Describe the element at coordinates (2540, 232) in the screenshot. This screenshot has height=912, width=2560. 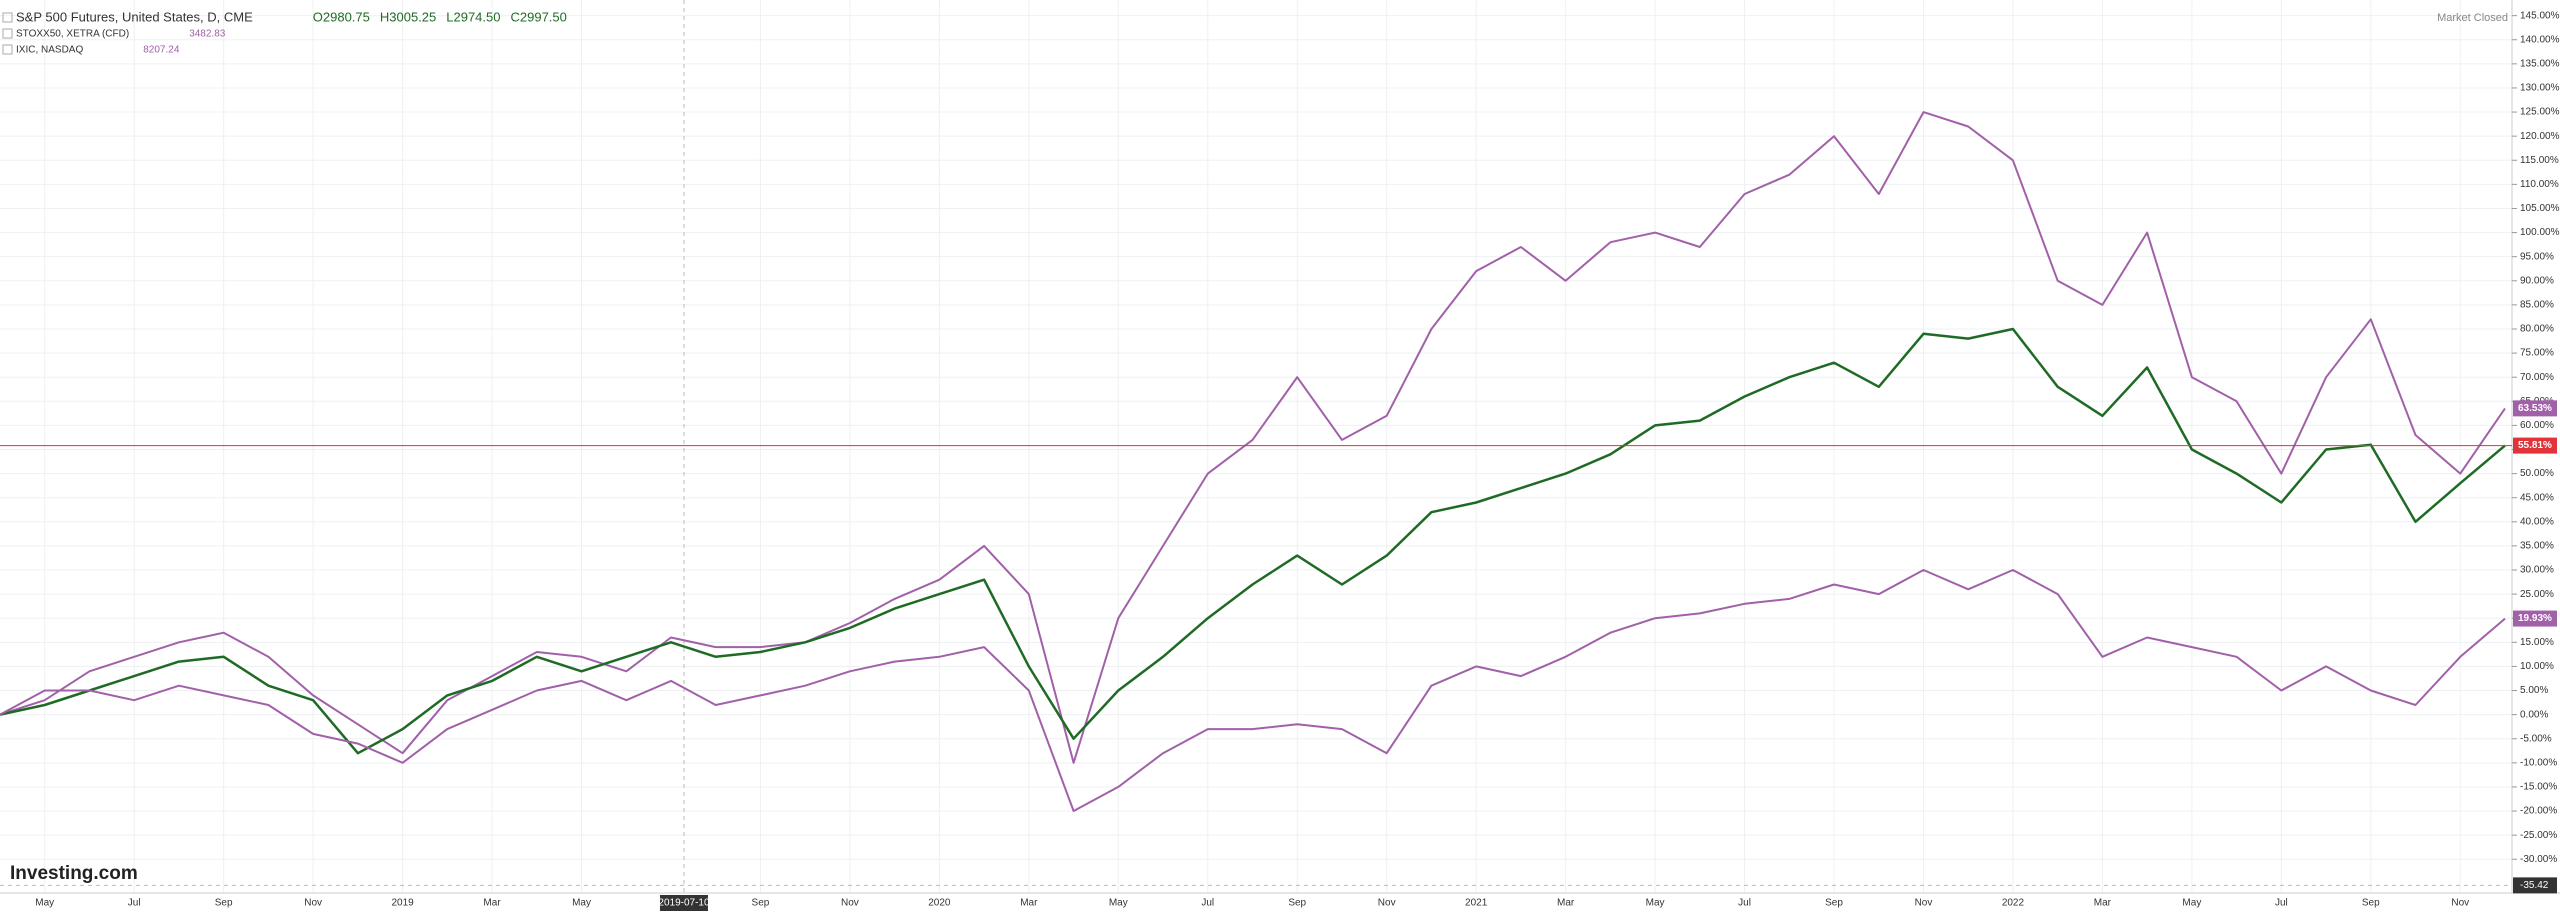
I see `y-tick-label: 100.00%` at that location.